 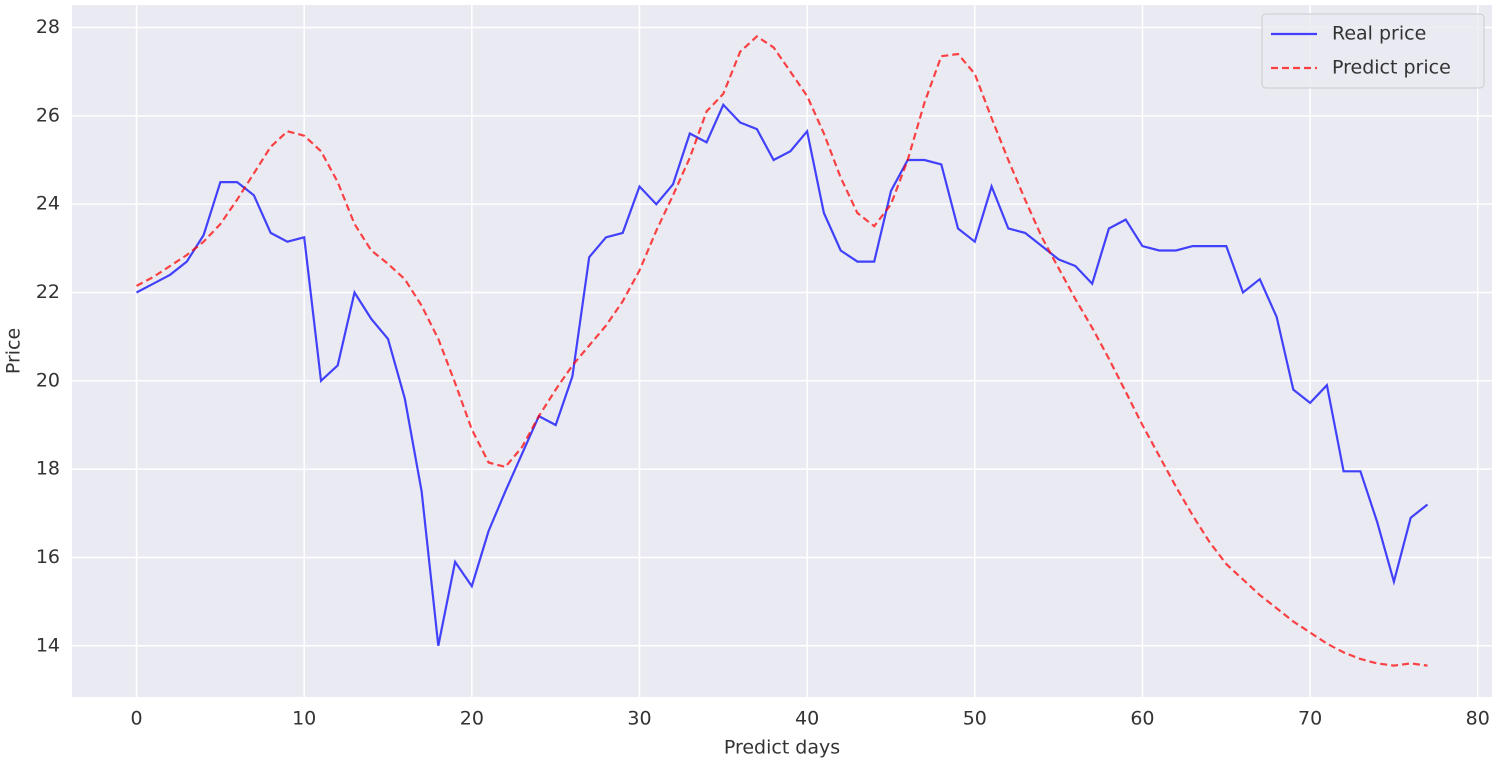 I want to click on x-axis-label: Predict days, so click(x=782, y=748).